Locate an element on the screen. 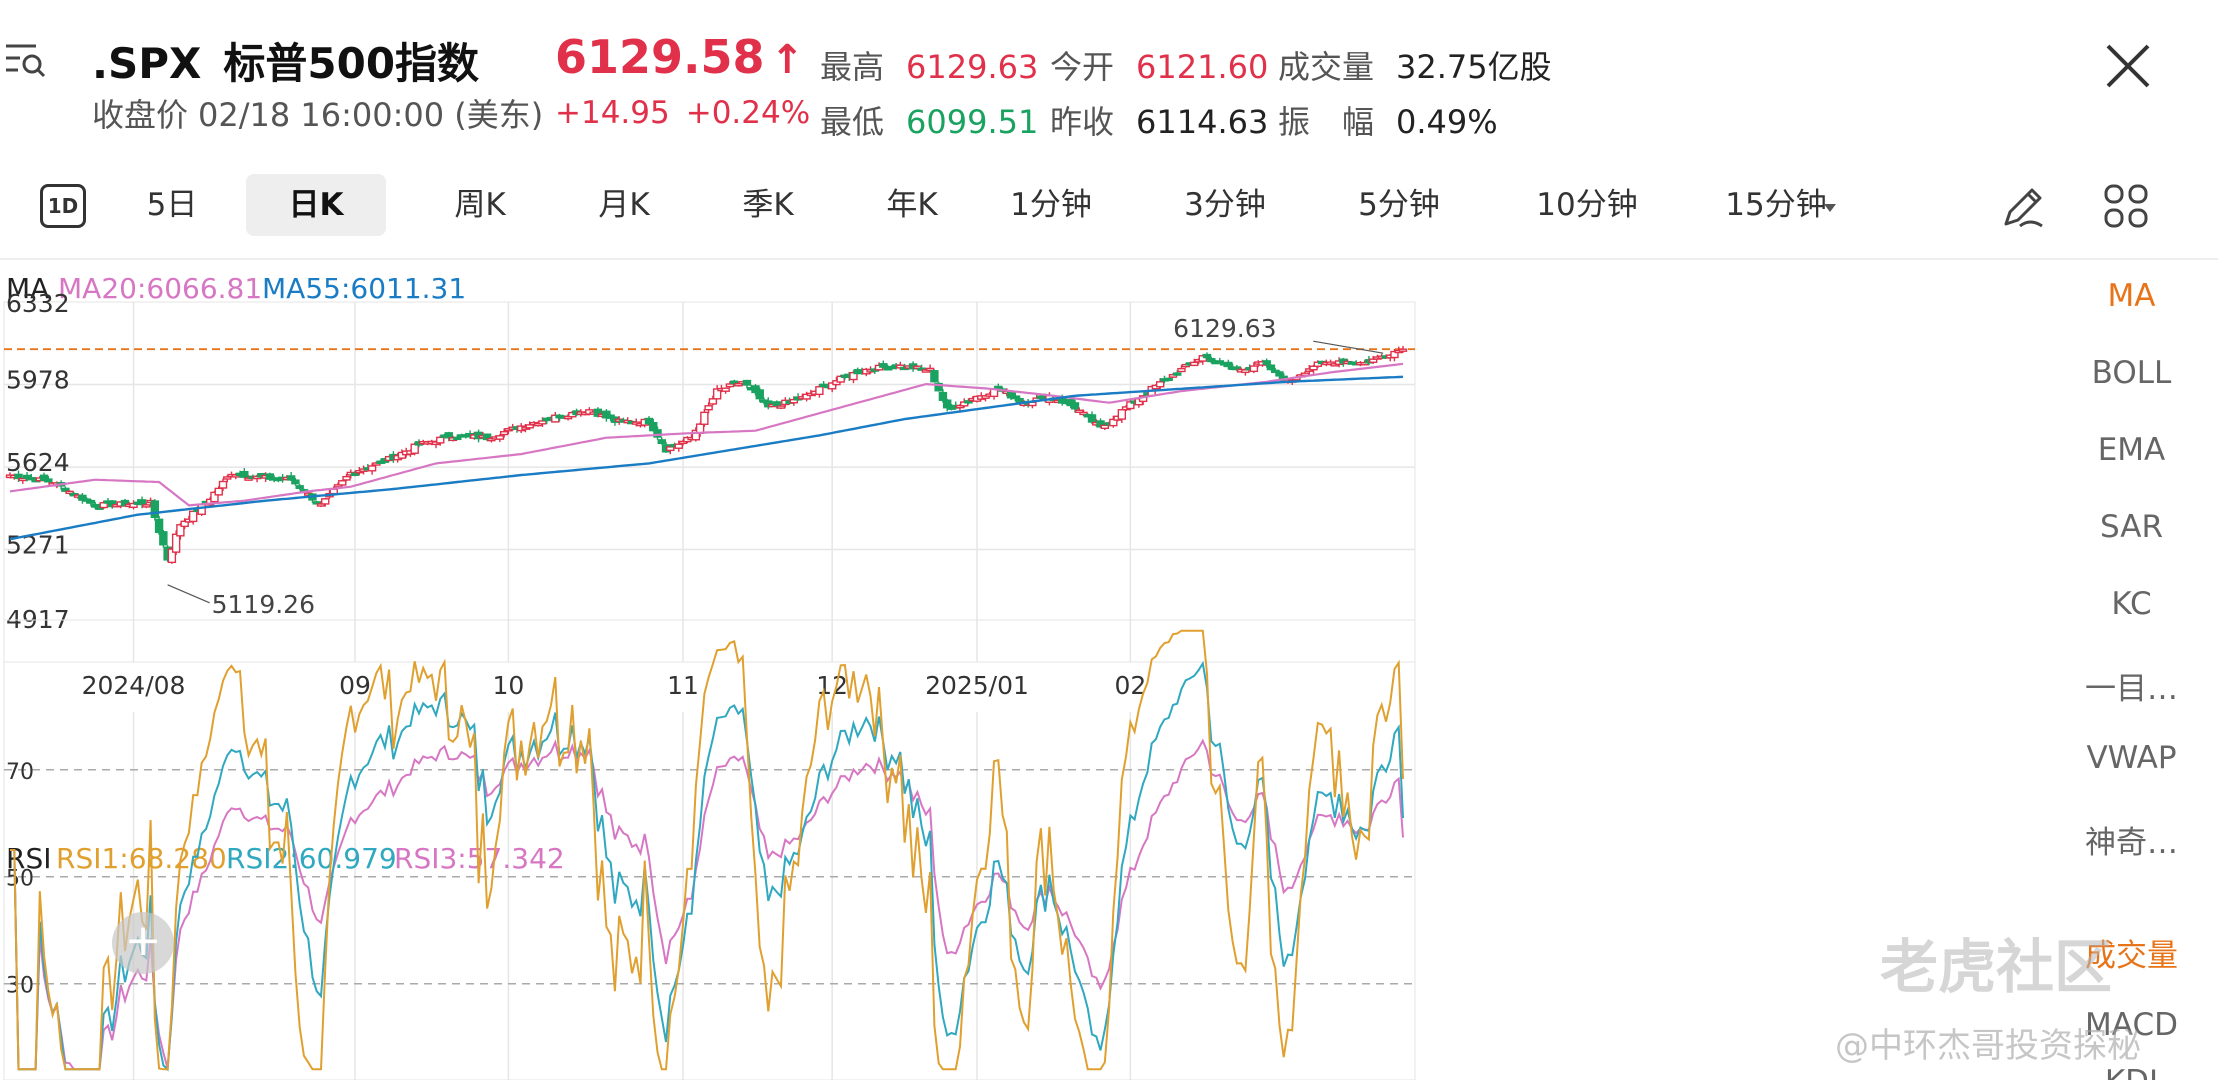 The image size is (2218, 1080). tab-daily-k: 日K is located at coordinates (316, 205).